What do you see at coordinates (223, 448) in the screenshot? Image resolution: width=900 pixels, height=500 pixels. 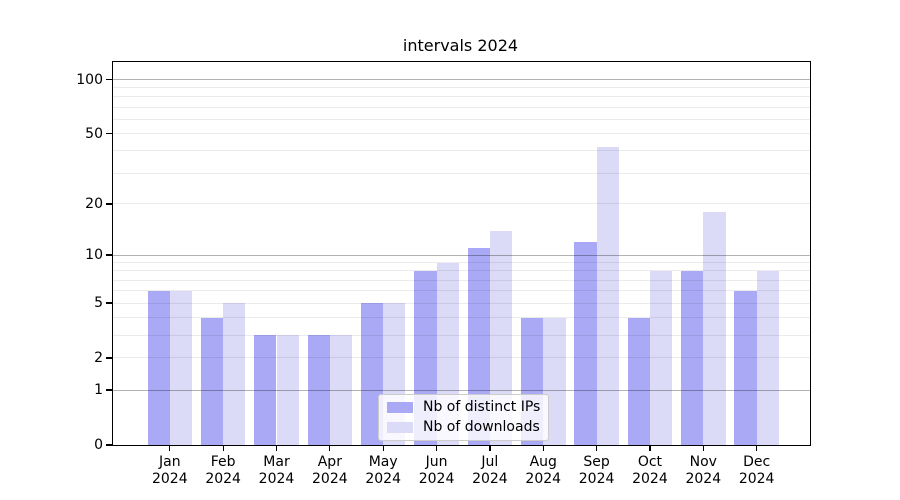 I see `x-tick-mark-feb` at bounding box center [223, 448].